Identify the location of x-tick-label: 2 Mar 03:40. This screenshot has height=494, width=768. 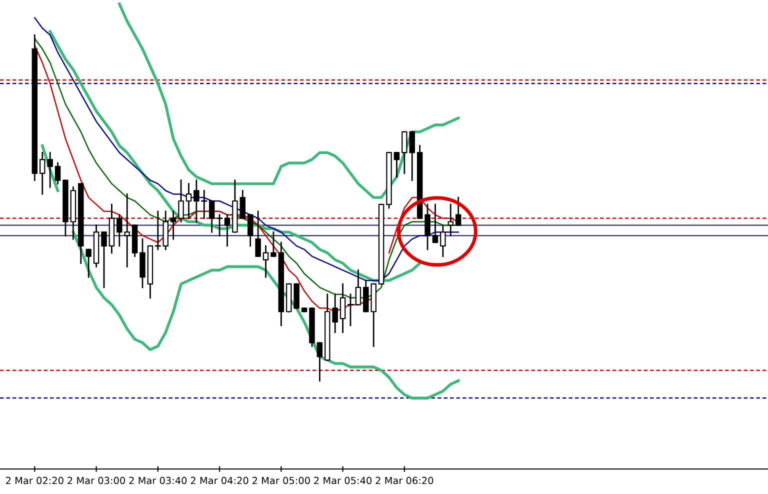
(158, 480).